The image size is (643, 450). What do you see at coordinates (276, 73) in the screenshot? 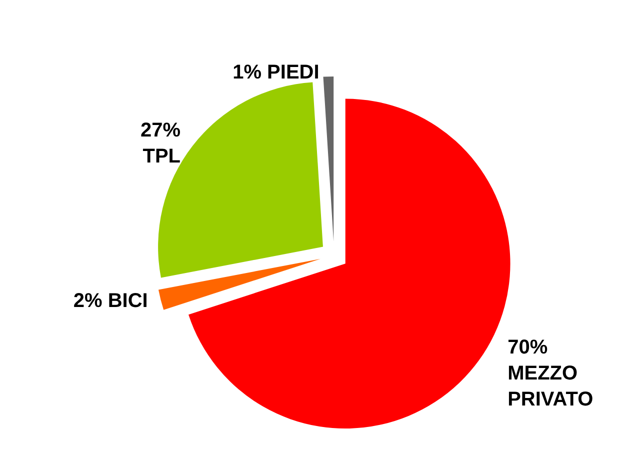
I see `slice-label: 1% PIEDI` at bounding box center [276, 73].